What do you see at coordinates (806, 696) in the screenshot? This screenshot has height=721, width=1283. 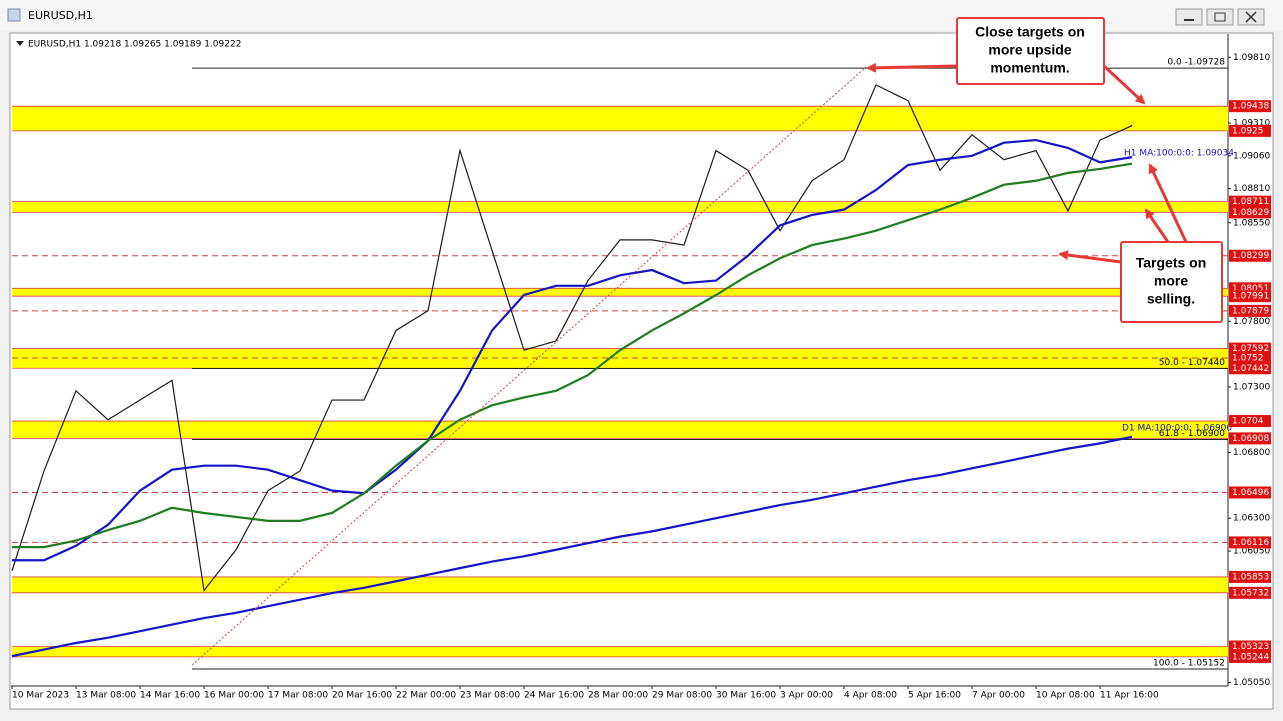 I see `x-tick-label: 3 Apr 00:00` at bounding box center [806, 696].